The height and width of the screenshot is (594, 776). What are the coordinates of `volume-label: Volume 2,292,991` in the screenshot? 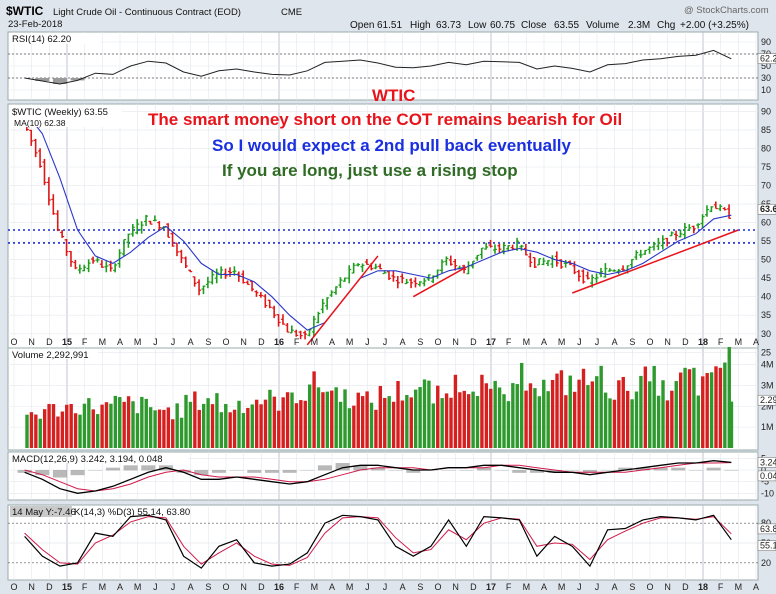 It's located at (50, 355).